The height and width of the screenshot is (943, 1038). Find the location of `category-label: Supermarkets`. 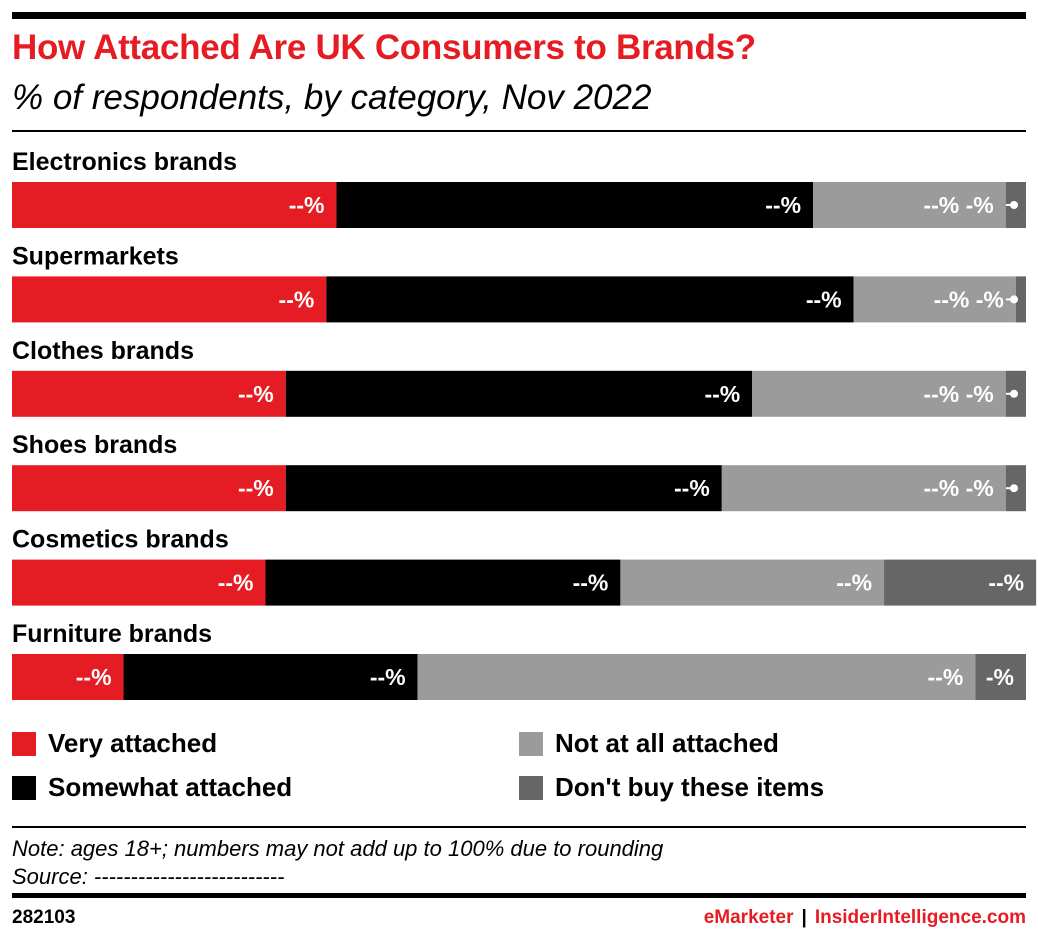

category-label: Supermarkets is located at coordinates (95, 256).